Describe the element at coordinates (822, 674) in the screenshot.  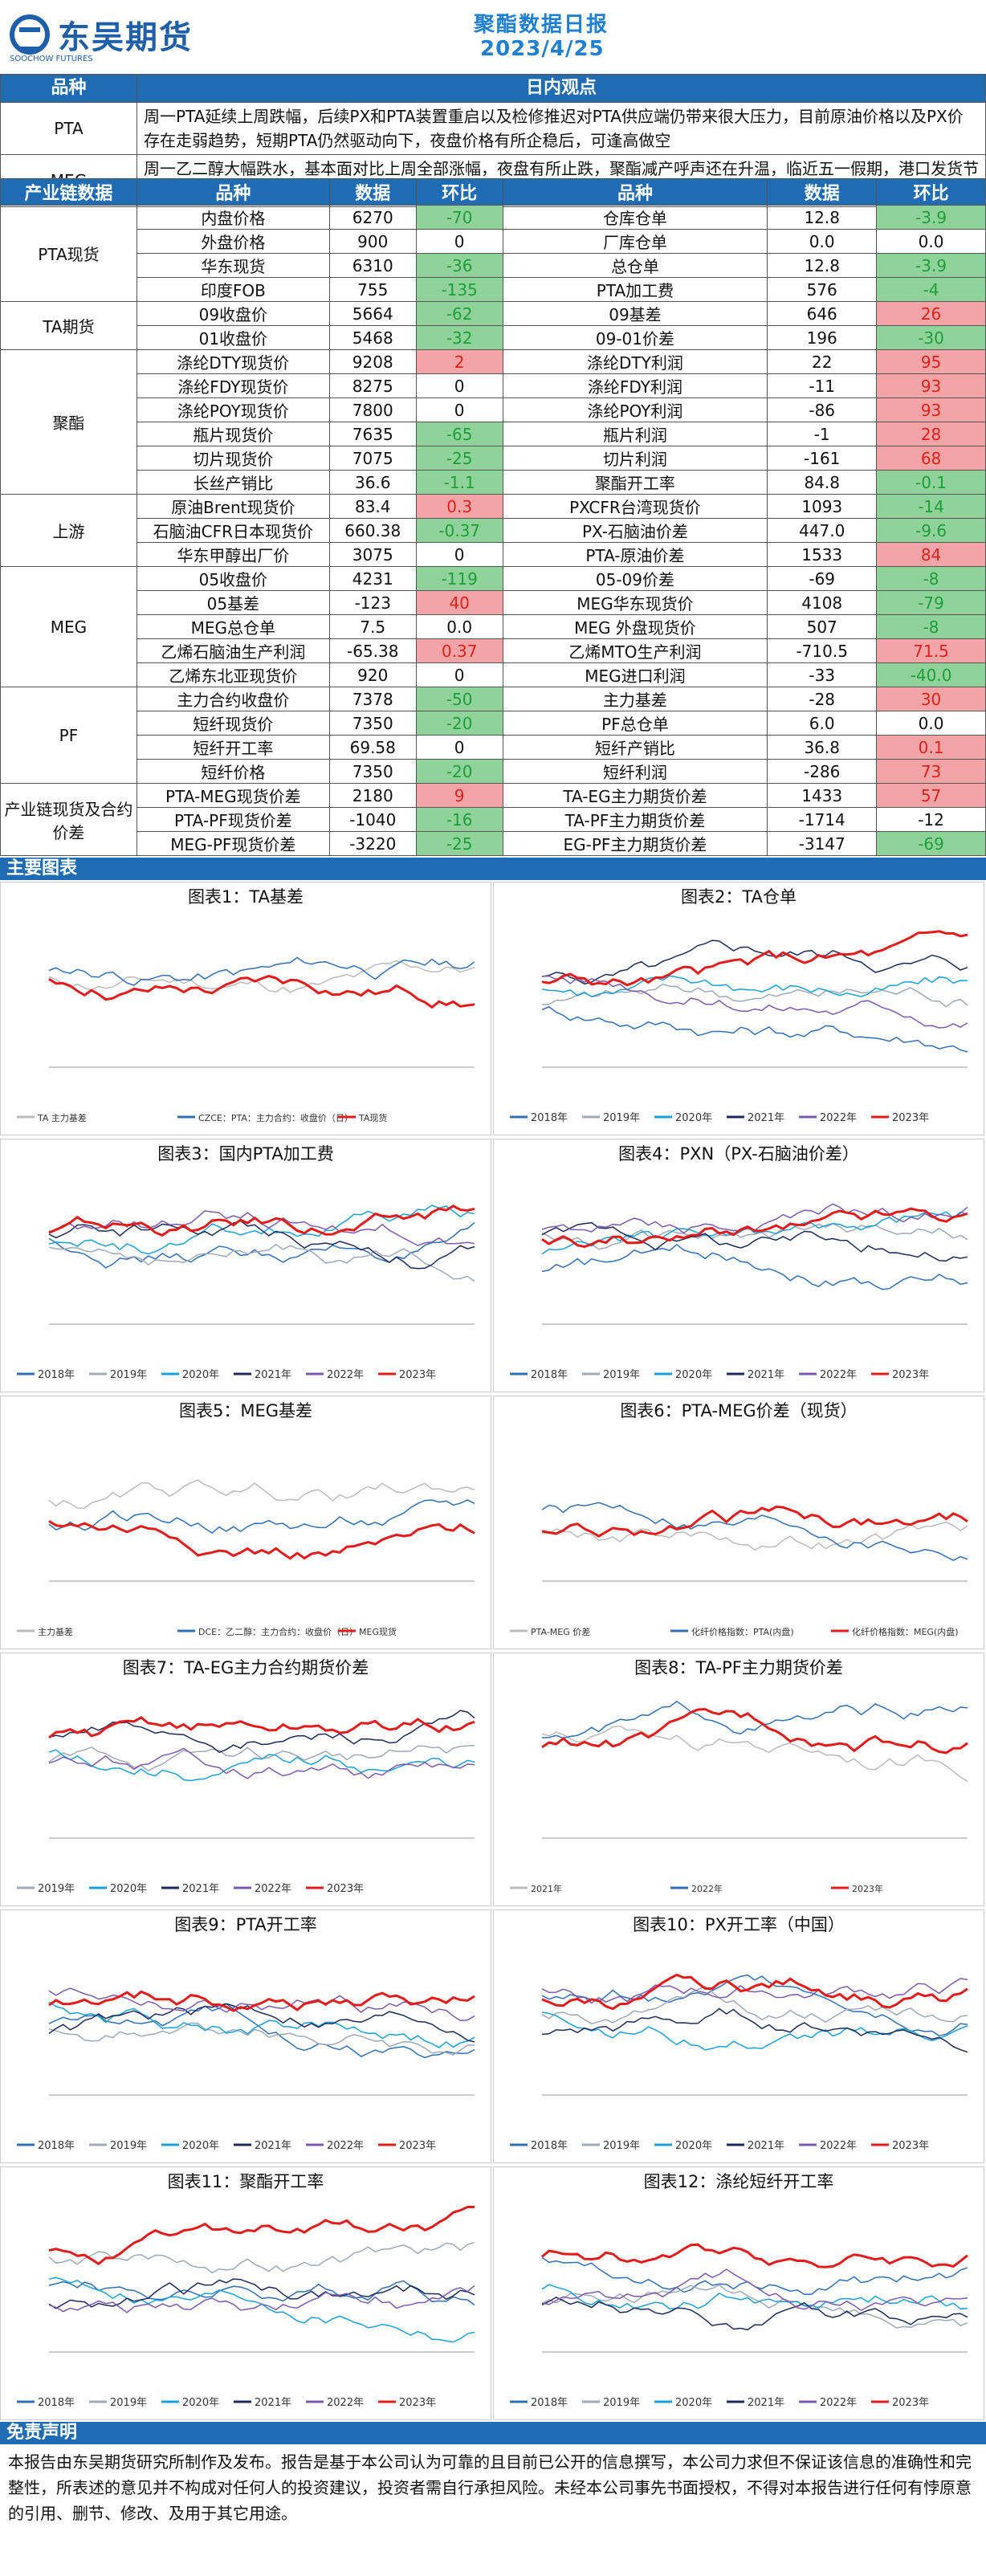
I see `value-cell: -33` at that location.